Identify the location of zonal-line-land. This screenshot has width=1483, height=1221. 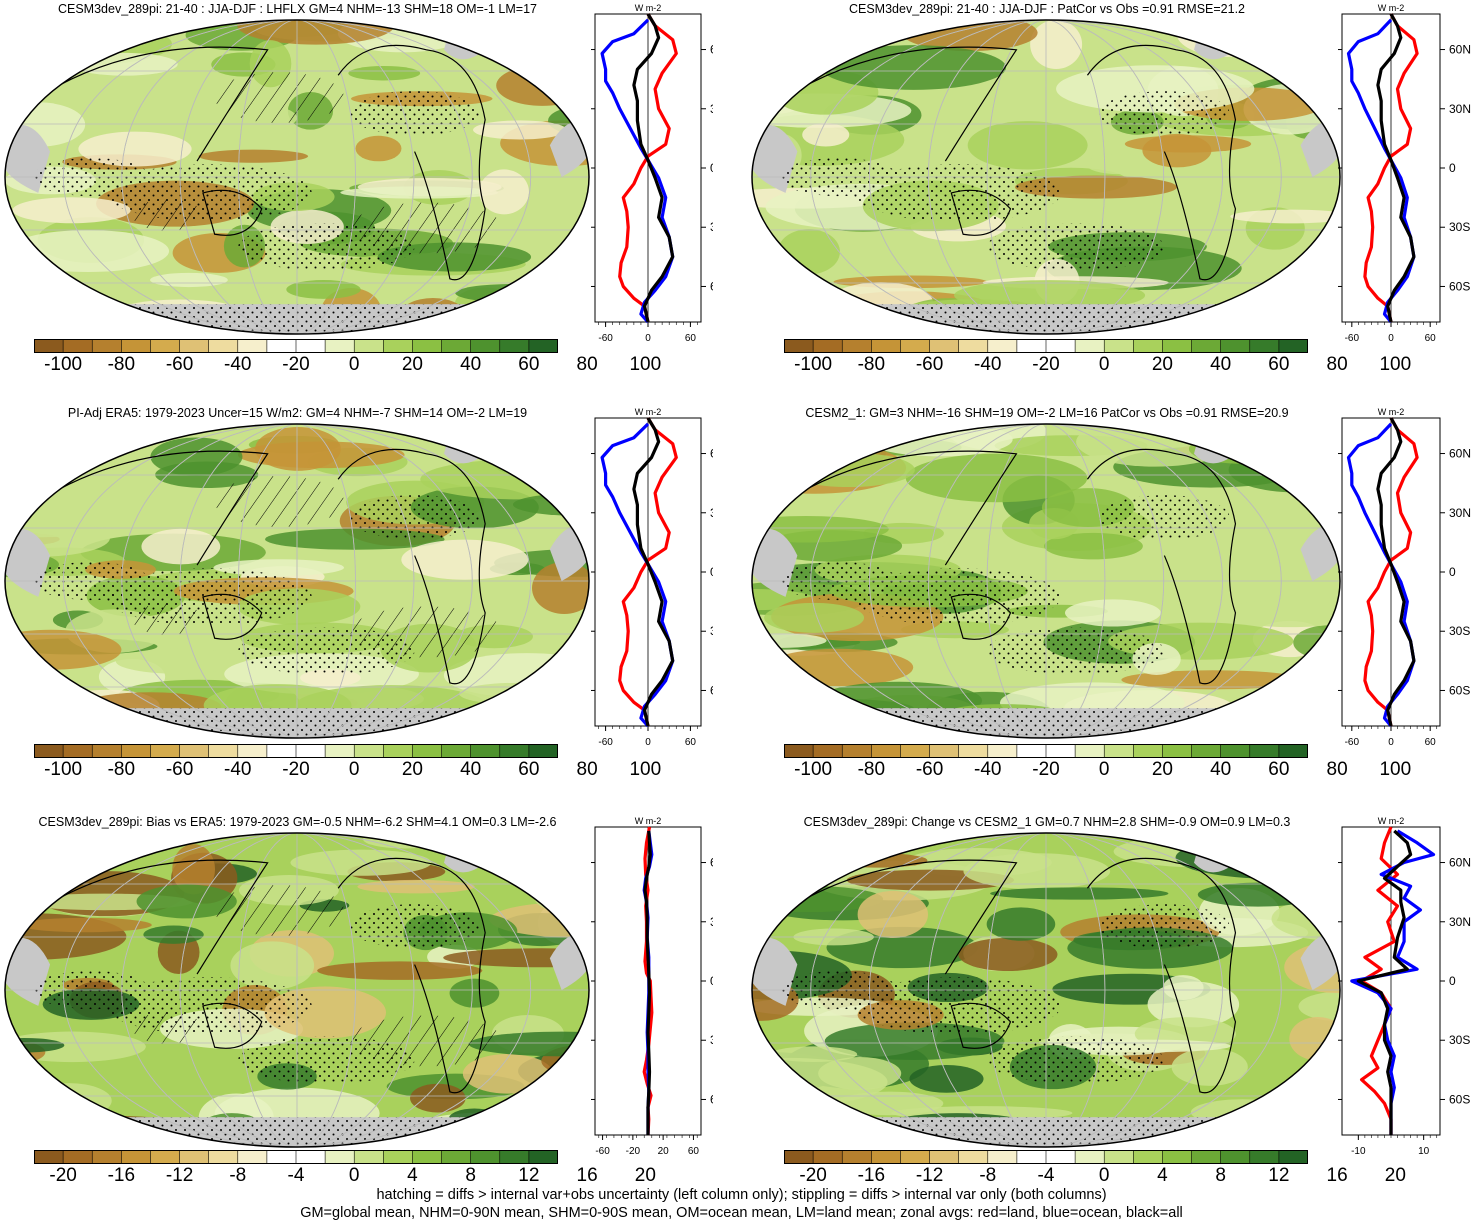
(648, 168).